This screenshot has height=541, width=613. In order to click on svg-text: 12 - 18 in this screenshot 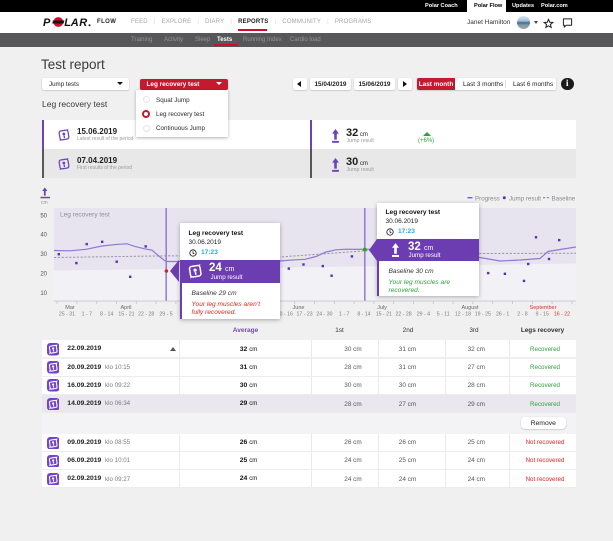, I will do `click(463, 315)`.